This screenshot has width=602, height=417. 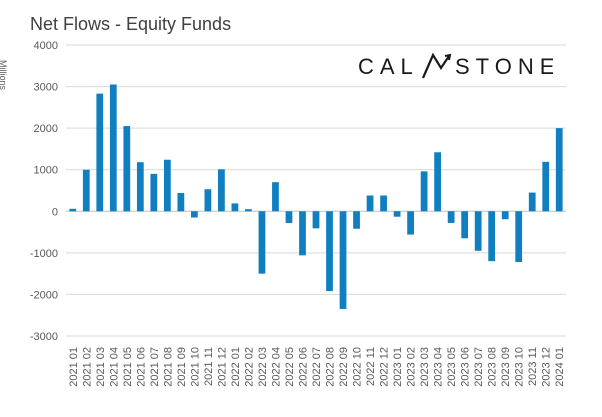 I want to click on x-tick-label: 2022 03, so click(x=263, y=367).